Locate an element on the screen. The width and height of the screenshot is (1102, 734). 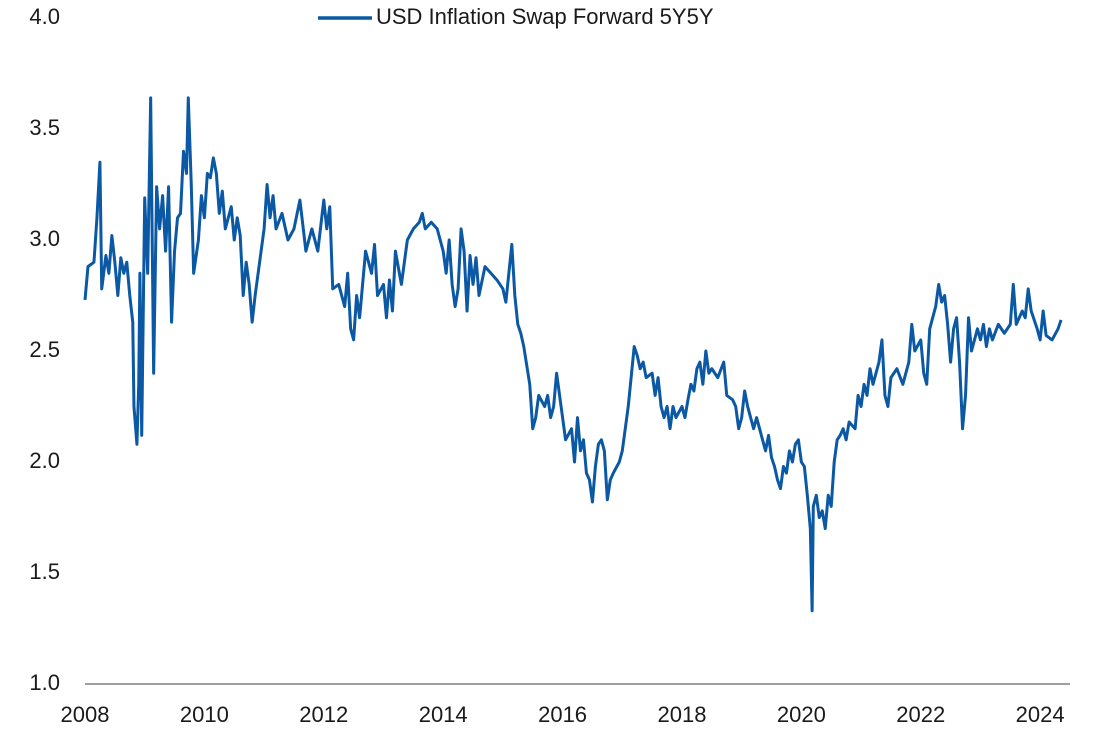
y-tick-label: 1.5 is located at coordinates (44, 571).